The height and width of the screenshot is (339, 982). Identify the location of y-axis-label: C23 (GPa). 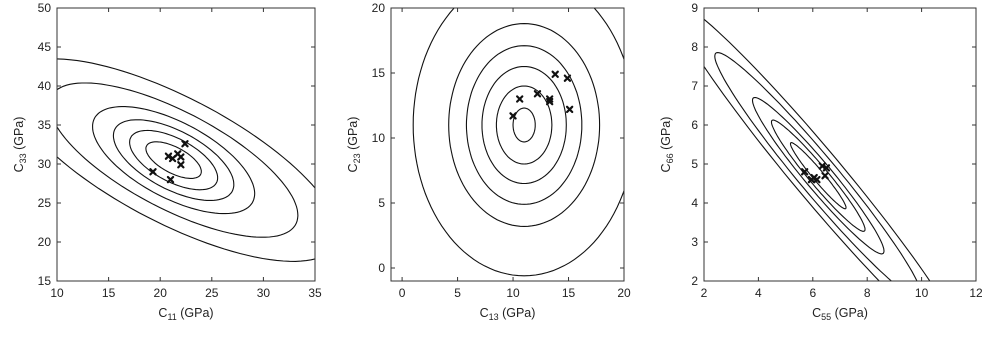
(354, 145).